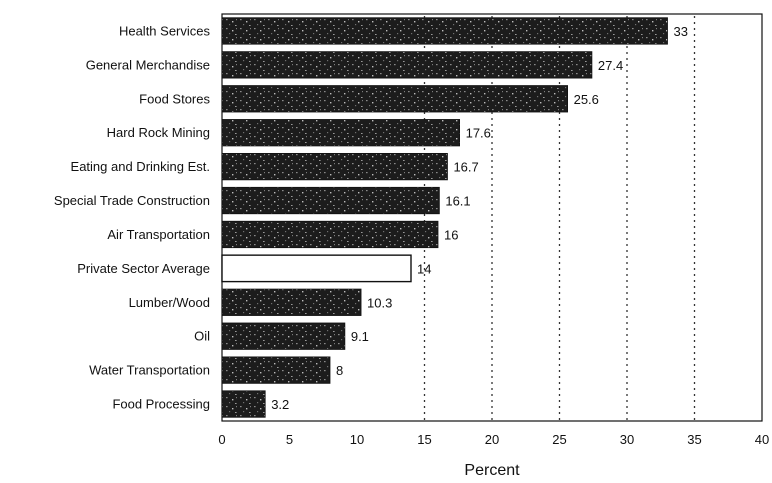 This screenshot has height=483, width=772. What do you see at coordinates (586, 99) in the screenshot?
I see `value-label-2: 25.6` at bounding box center [586, 99].